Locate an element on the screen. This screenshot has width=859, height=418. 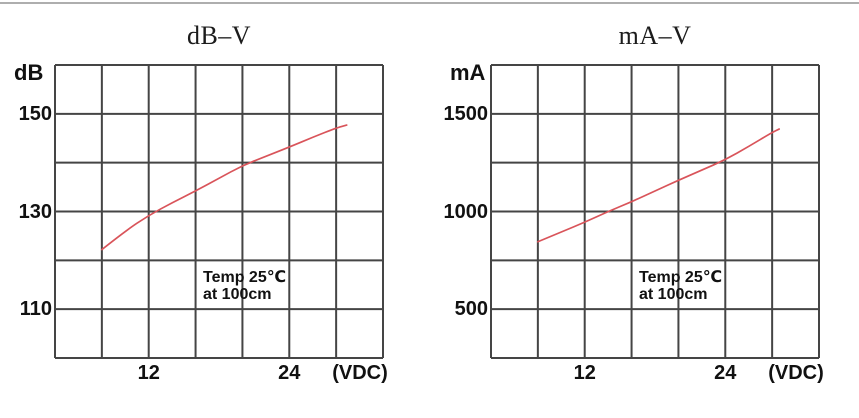
y-tick-label: 500 is located at coordinates (471, 309).